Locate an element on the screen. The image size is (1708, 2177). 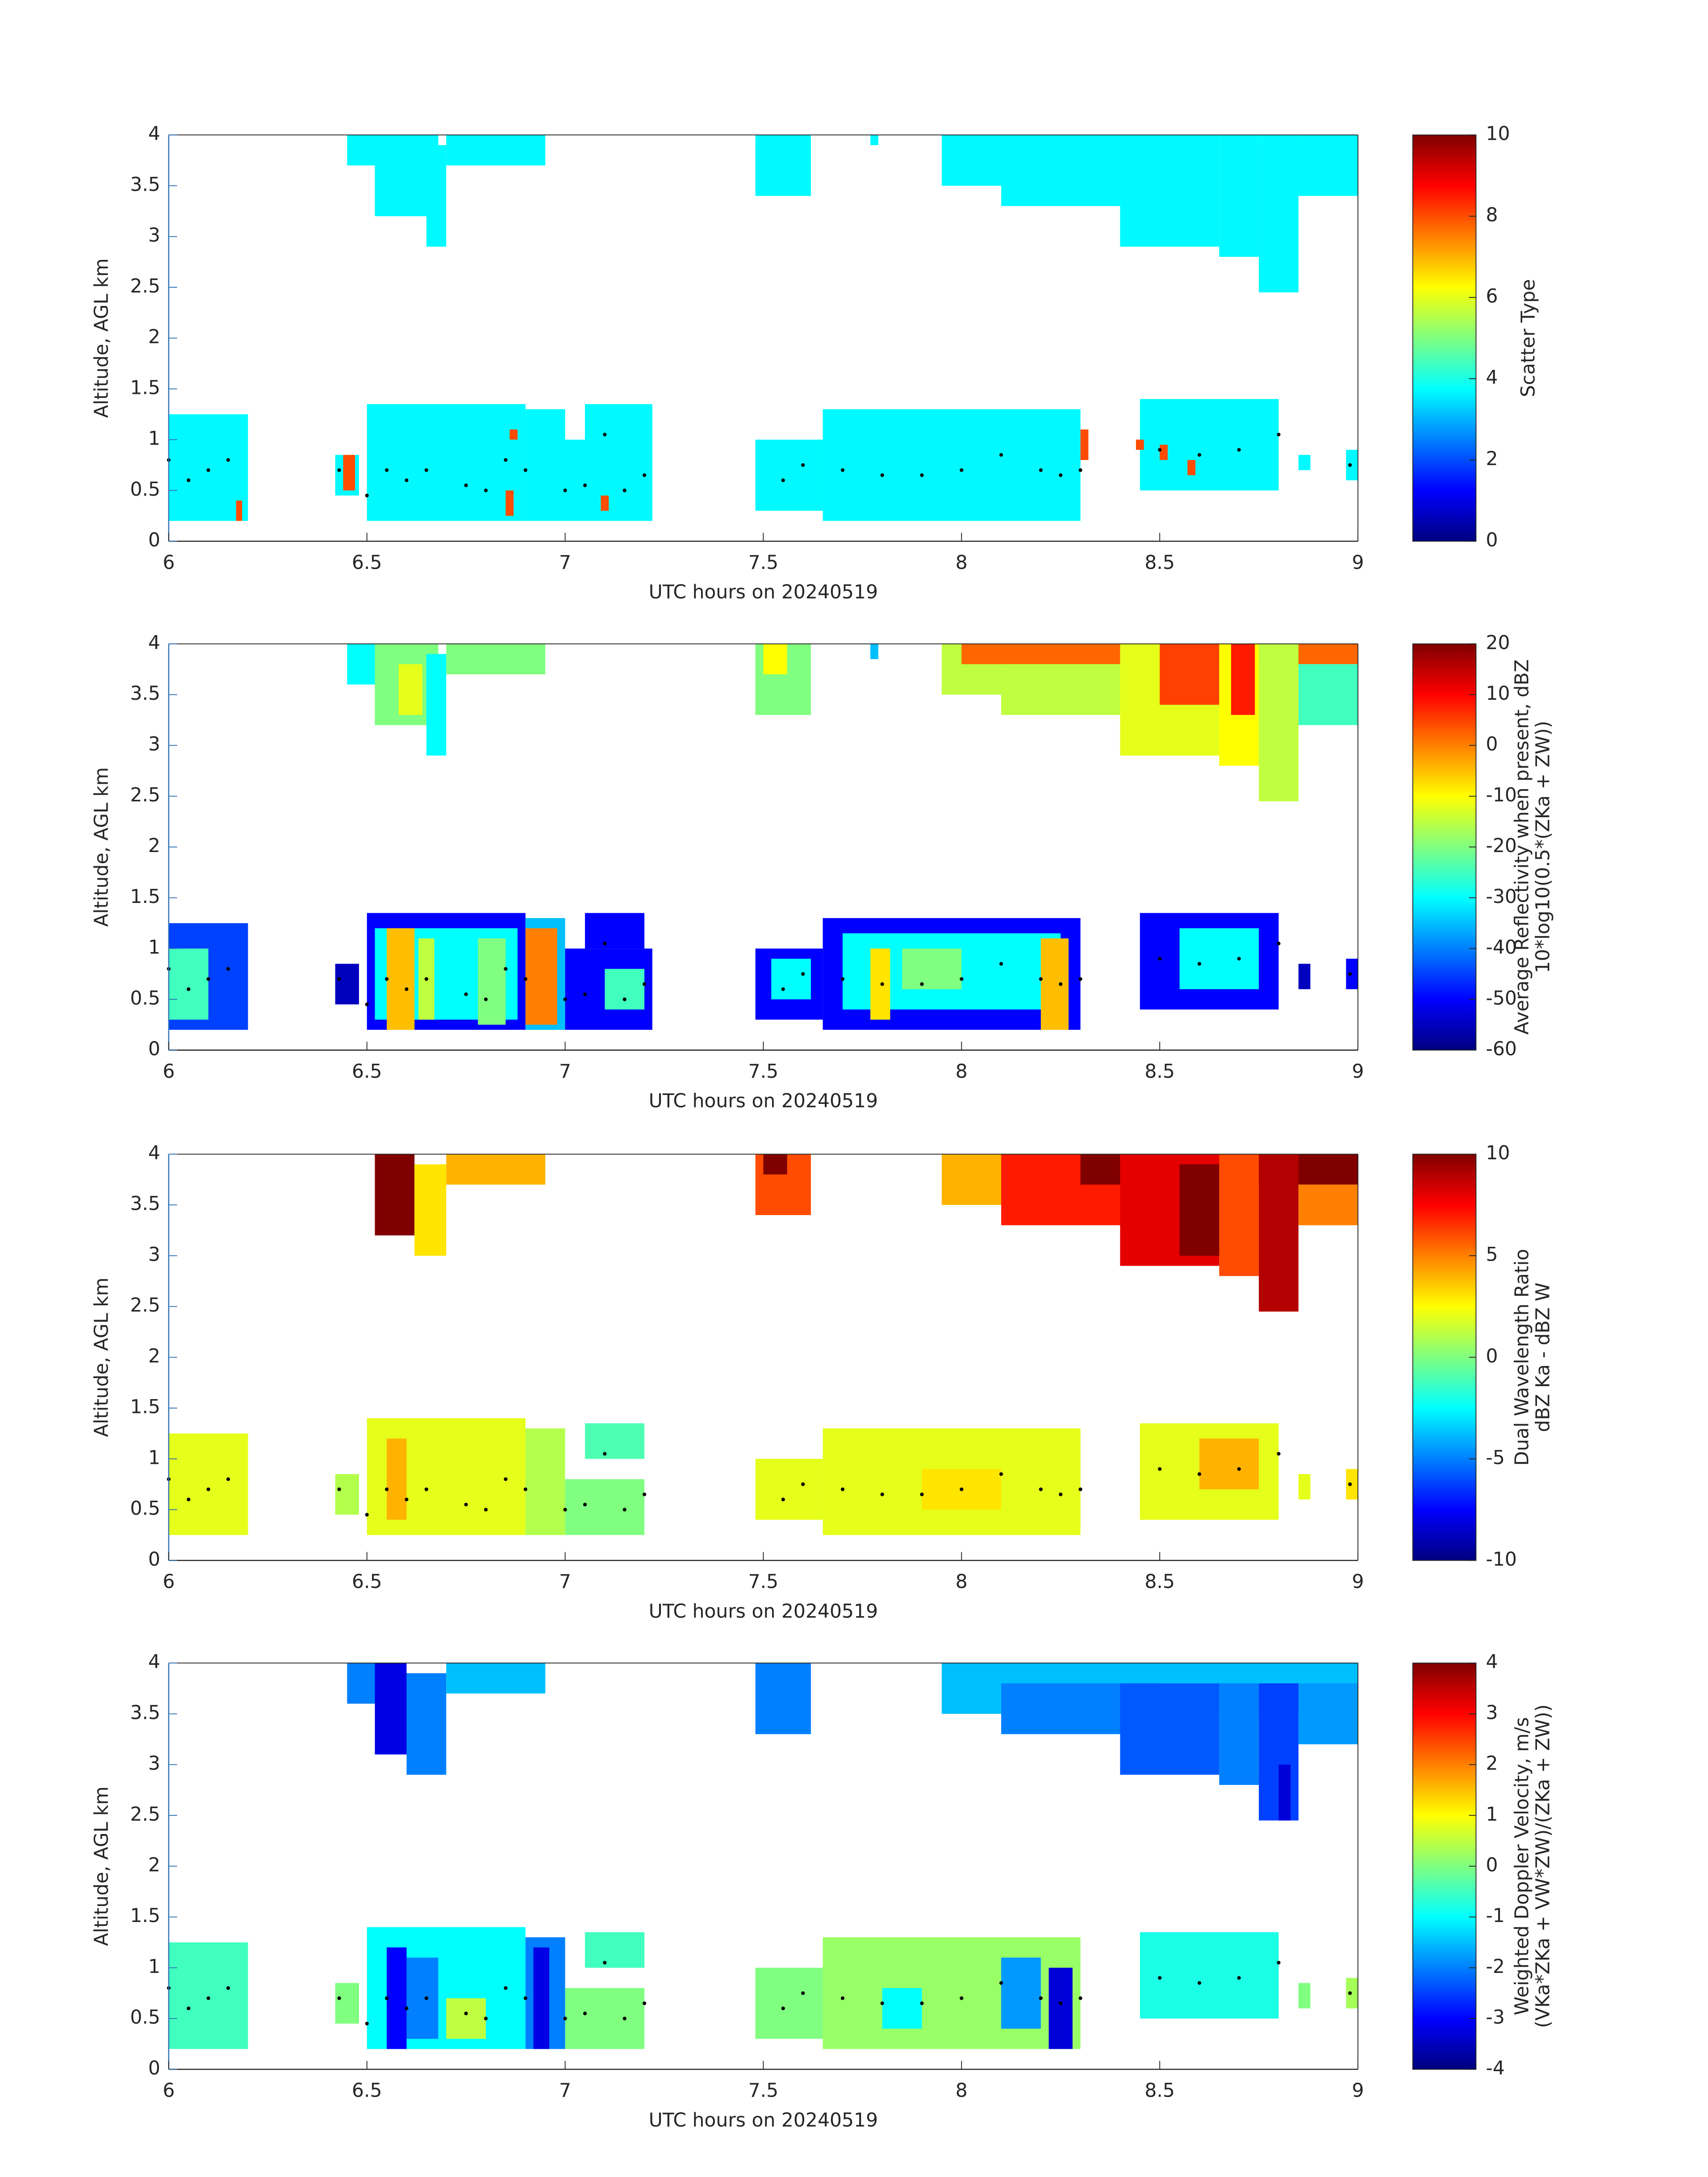
x-tick-label: 7 is located at coordinates (565, 2091).